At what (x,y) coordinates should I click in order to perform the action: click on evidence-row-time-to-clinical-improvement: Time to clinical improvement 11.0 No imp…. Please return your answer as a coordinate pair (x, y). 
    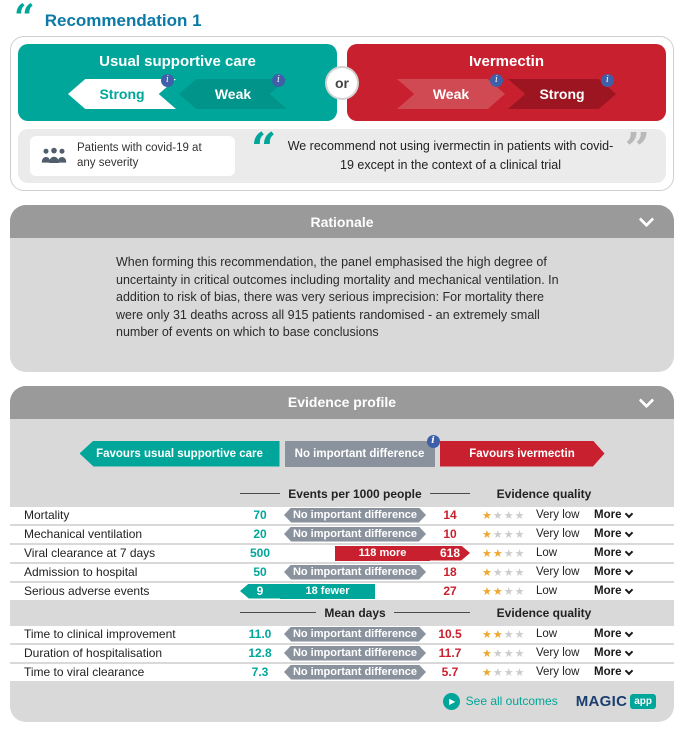
    Looking at the image, I should click on (342, 634).